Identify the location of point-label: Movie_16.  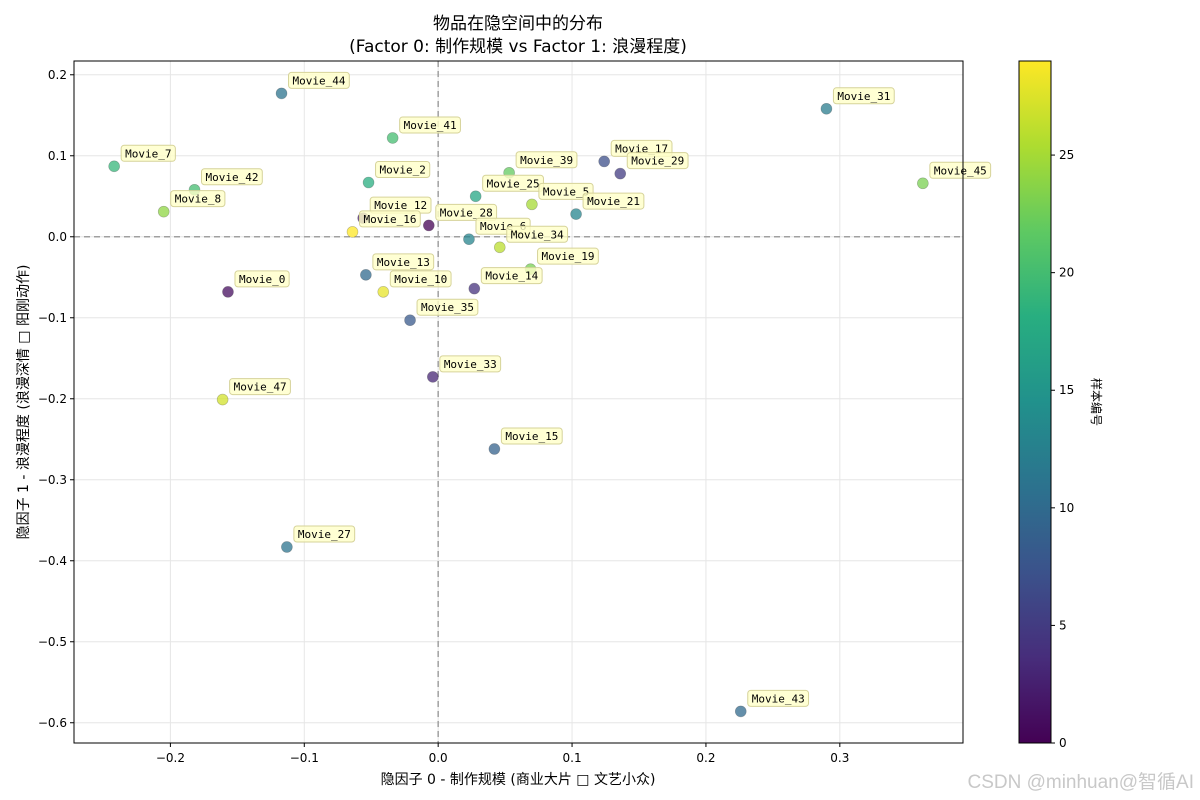
(389, 219).